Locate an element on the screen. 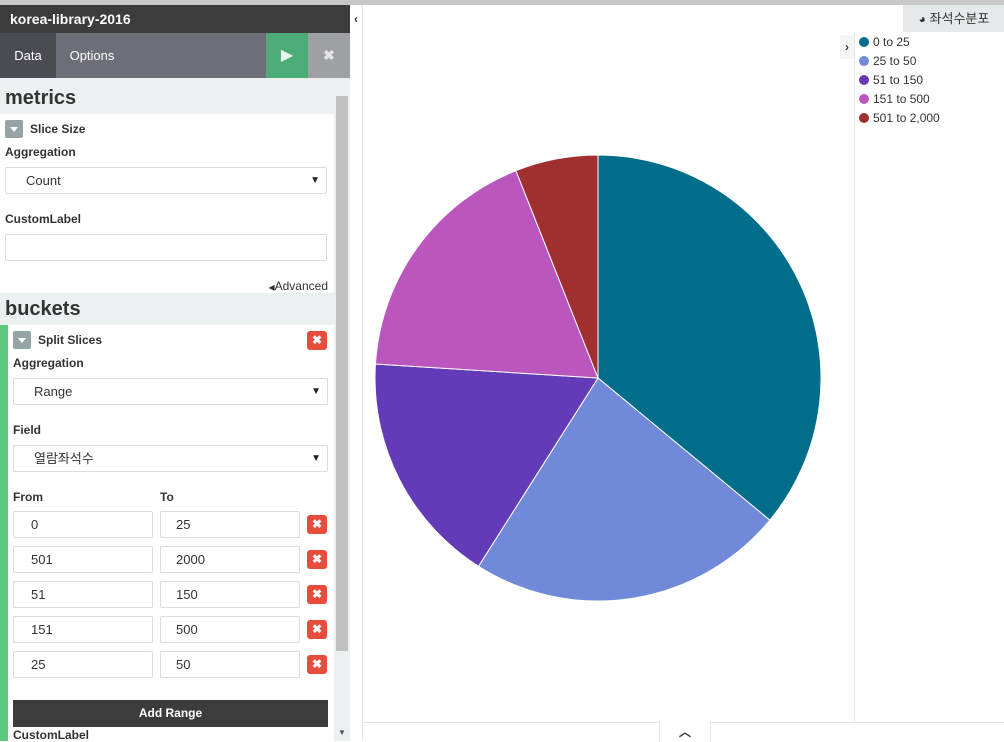  metric-toggle-button is located at coordinates (14, 129).